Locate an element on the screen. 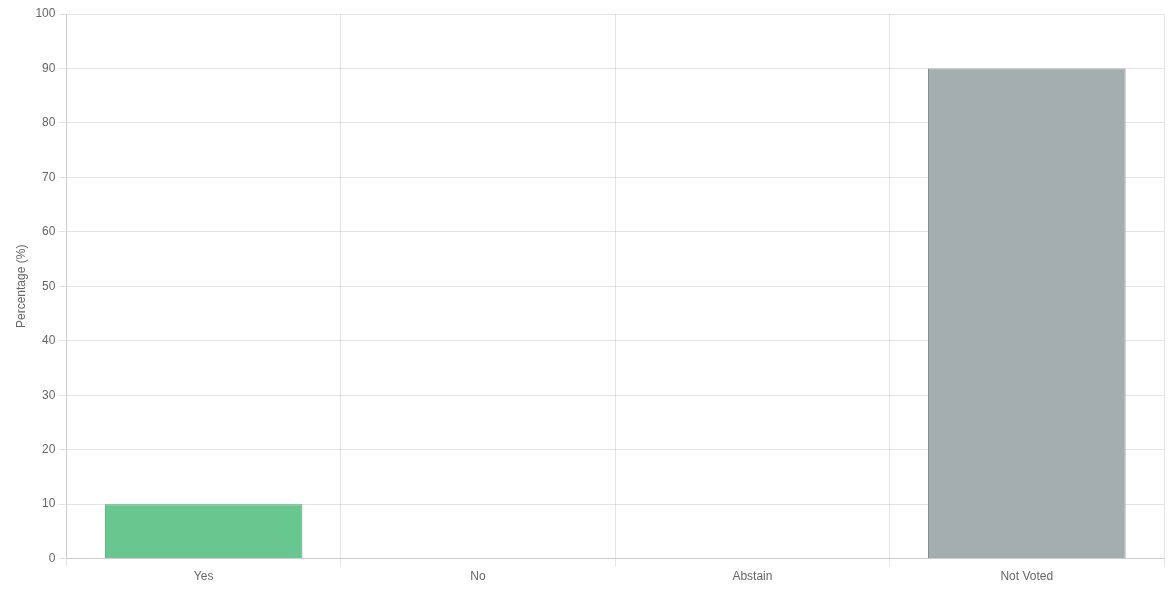 The image size is (1176, 595). y-tick-label: 60 is located at coordinates (49, 231).